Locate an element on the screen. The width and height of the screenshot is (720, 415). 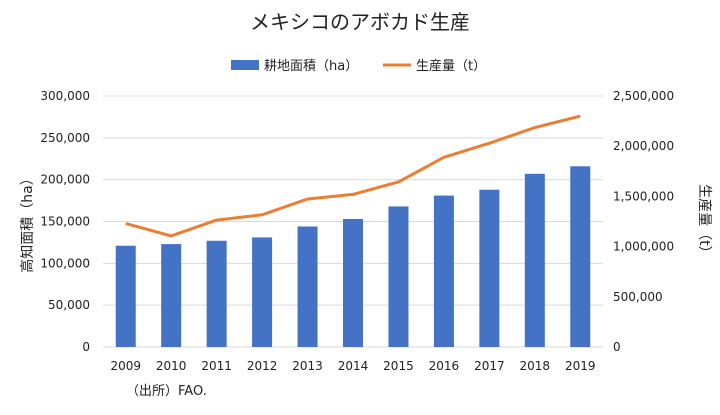
legend: 耕地面積（ha） 生産量（t） is located at coordinates (358, 66).